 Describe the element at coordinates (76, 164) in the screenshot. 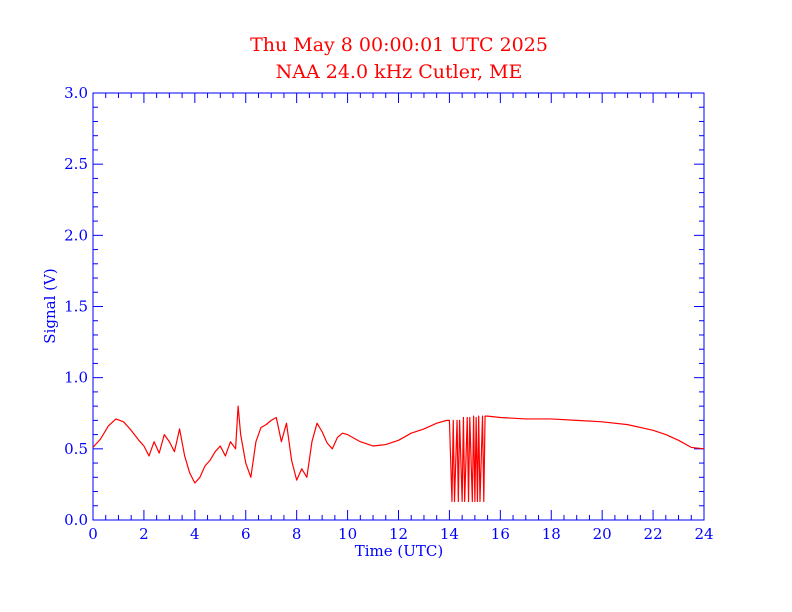

I see `y-tick-label: 2.5` at that location.